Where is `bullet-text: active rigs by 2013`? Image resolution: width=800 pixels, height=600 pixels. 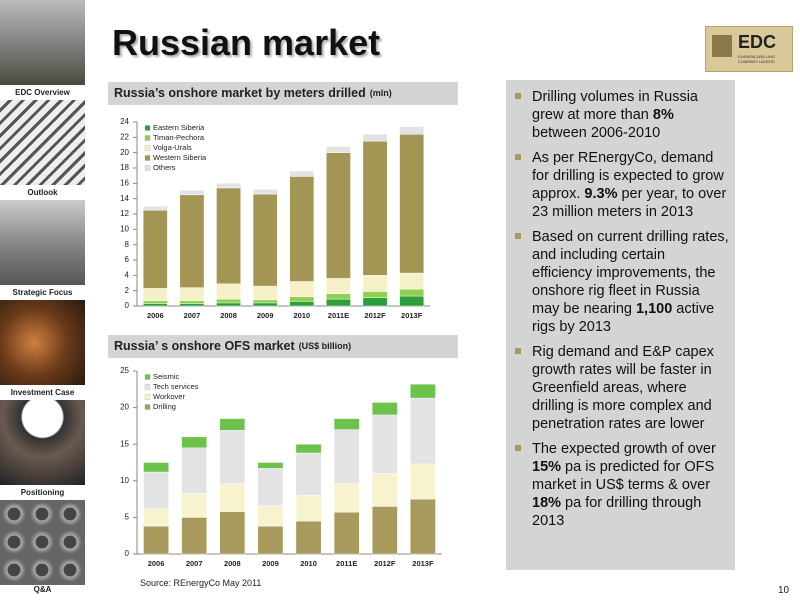 bullet-text: active rigs by 2013 is located at coordinates (623, 318).